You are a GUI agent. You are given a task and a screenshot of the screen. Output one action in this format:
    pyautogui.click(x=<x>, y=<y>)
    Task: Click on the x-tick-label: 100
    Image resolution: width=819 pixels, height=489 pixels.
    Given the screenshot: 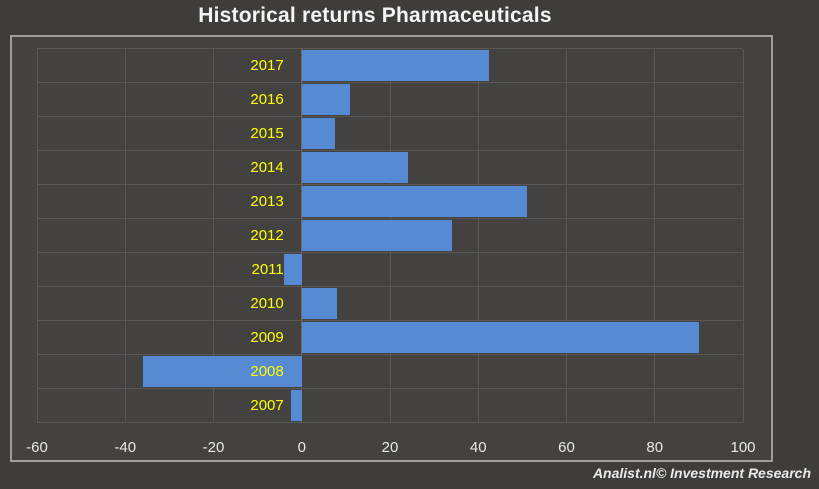 What is the action you would take?
    pyautogui.click(x=743, y=447)
    